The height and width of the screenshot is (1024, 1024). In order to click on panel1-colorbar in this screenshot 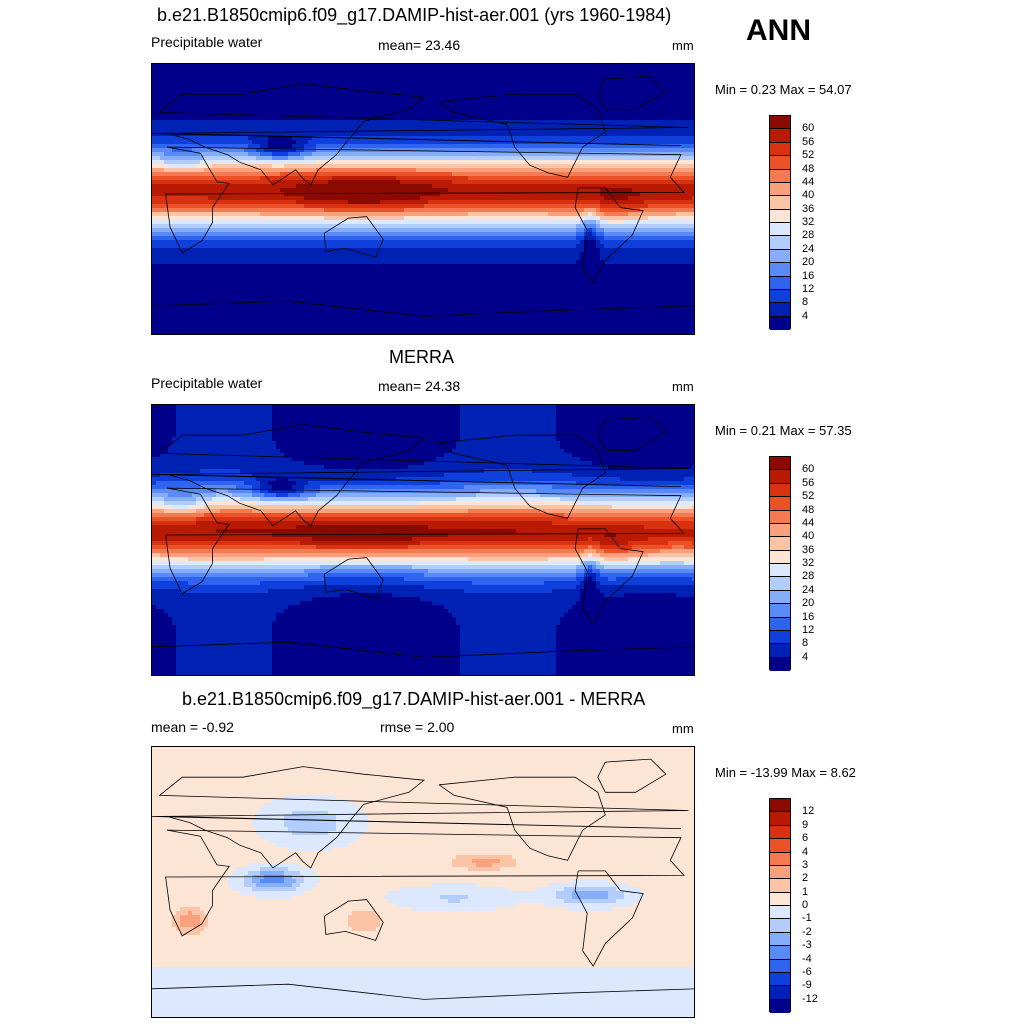, I will do `click(780, 222)`.